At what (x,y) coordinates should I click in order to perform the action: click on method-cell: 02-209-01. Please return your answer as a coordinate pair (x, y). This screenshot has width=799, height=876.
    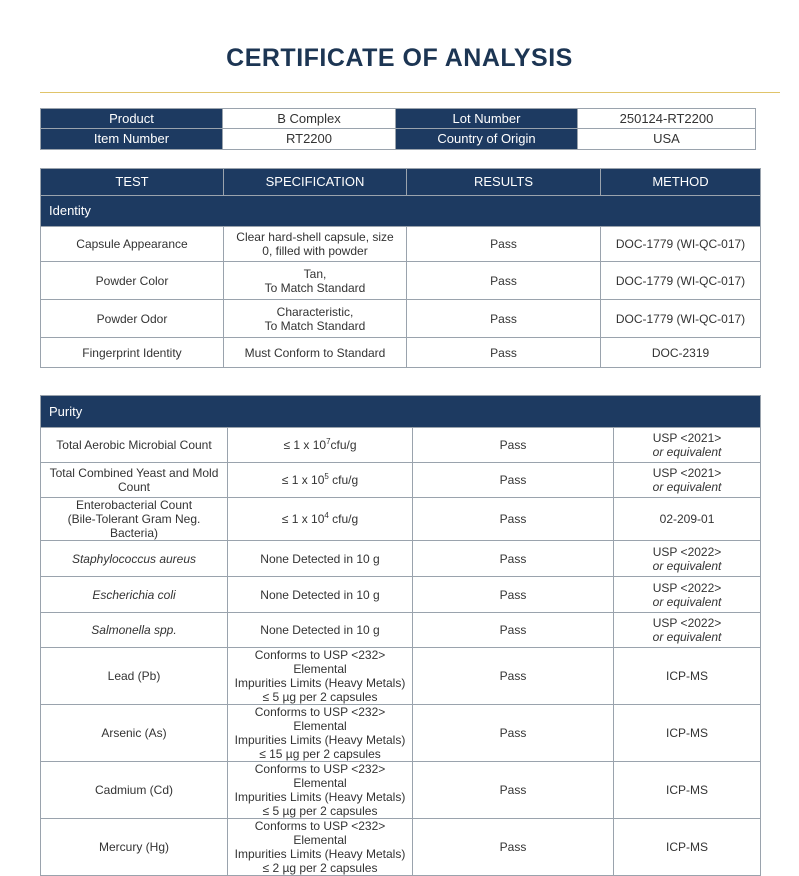
    Looking at the image, I should click on (687, 519).